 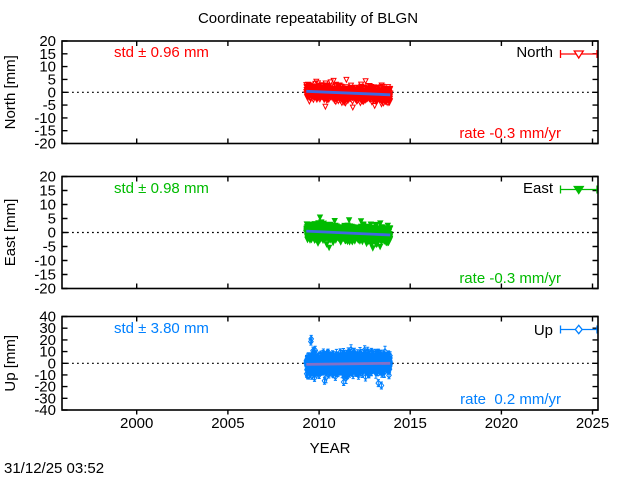 I want to click on std-label-up: std ± 3.80 mm, so click(x=161, y=328).